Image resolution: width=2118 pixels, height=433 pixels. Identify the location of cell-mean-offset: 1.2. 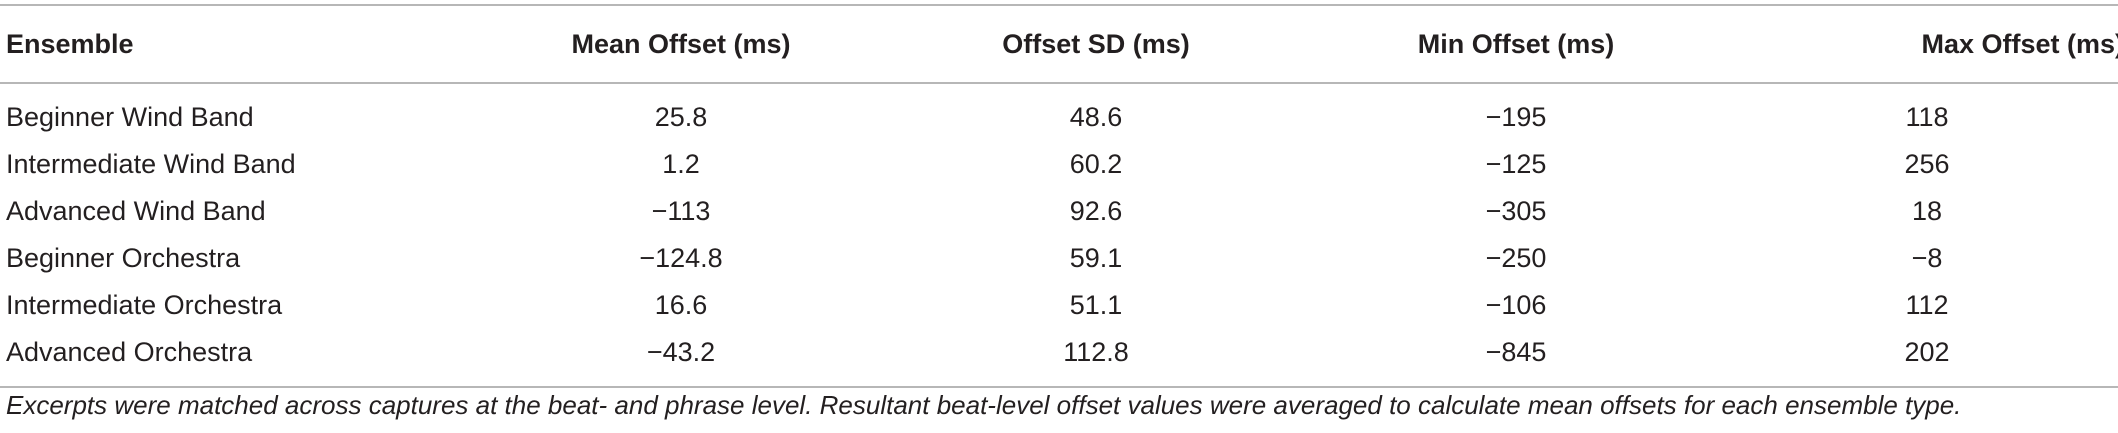
(681, 164).